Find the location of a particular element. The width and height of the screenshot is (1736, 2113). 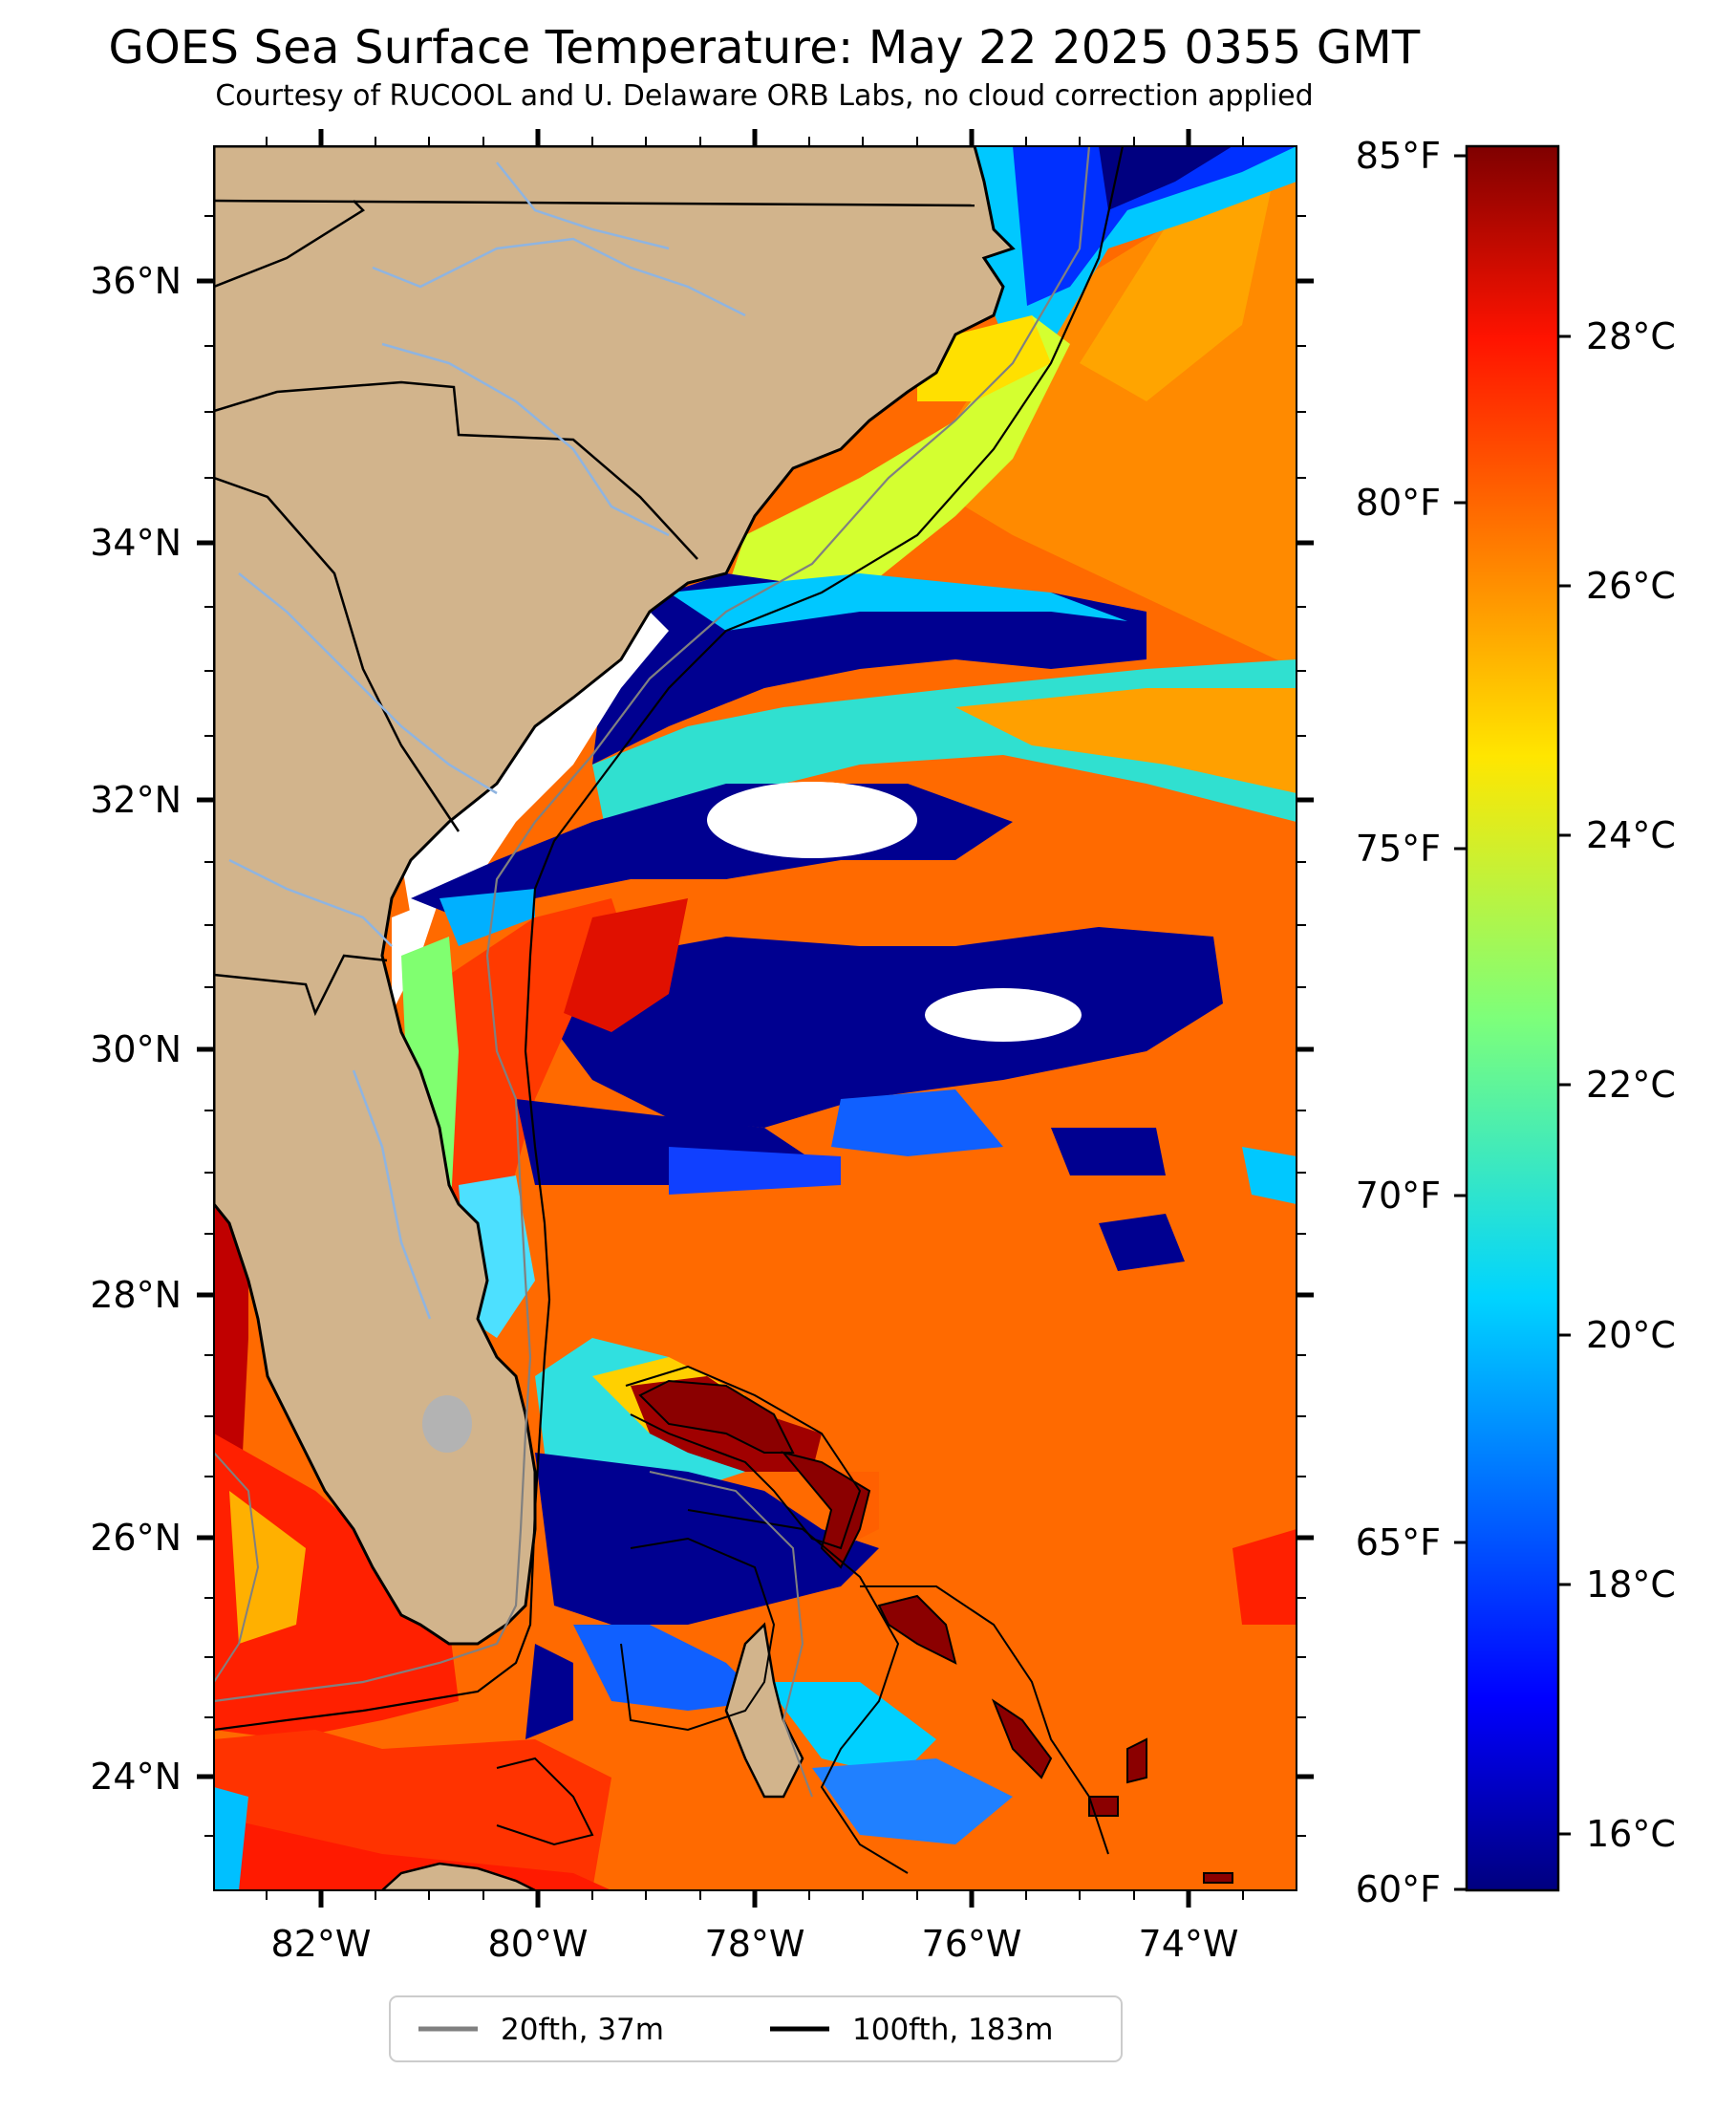

longitude-labels: 82°W 80°W 78°W 76°W 74°W is located at coordinates (755, 1944).